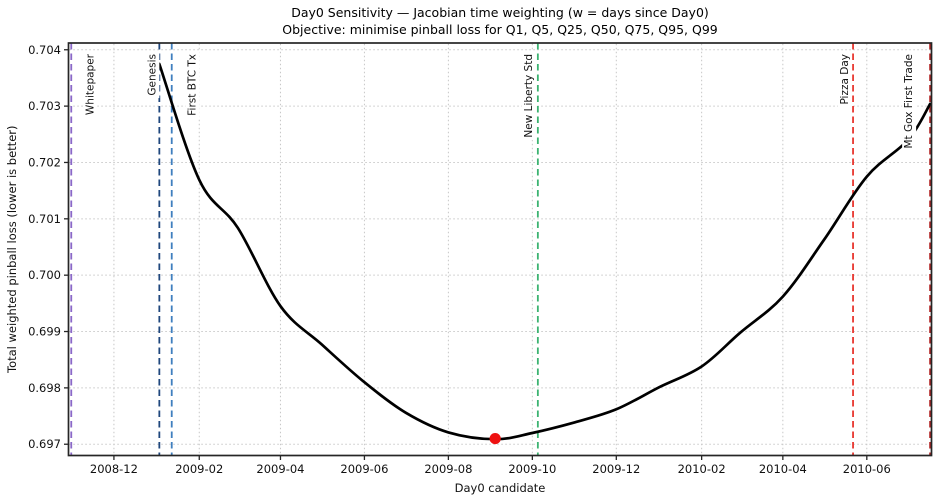 The image size is (940, 503). Describe the element at coordinates (44, 50) in the screenshot. I see `y-tick-label: 0.704` at that location.